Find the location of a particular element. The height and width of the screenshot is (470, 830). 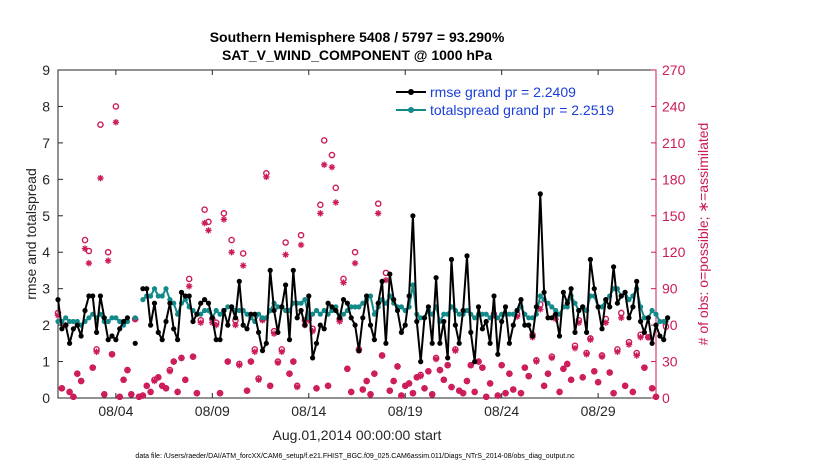

y-left-tick-label: 4 is located at coordinates (46, 252).